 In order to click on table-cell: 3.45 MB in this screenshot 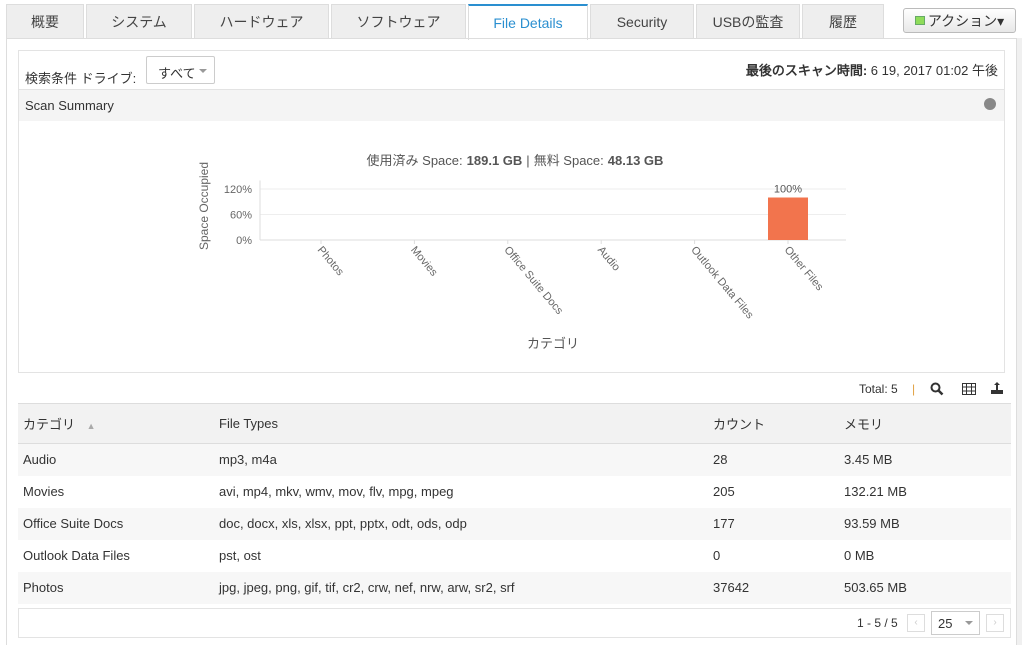, I will do `click(925, 459)`.